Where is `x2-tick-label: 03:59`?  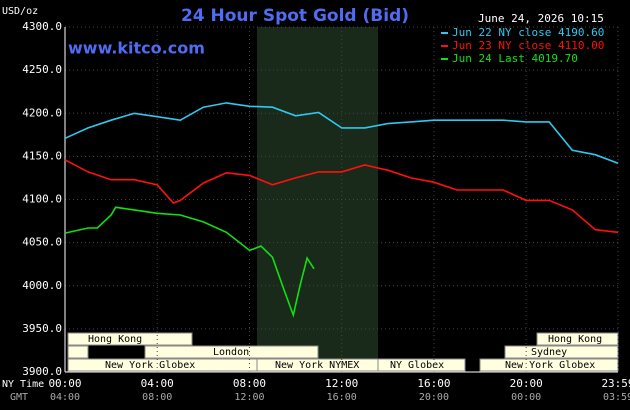
x2-tick-label: 03:59 is located at coordinates (616, 397).